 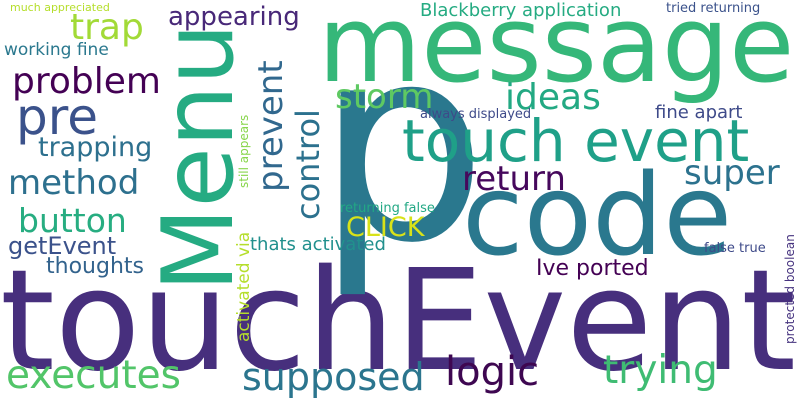 I want to click on word-fine-apart: fine apart, so click(x=699, y=112).